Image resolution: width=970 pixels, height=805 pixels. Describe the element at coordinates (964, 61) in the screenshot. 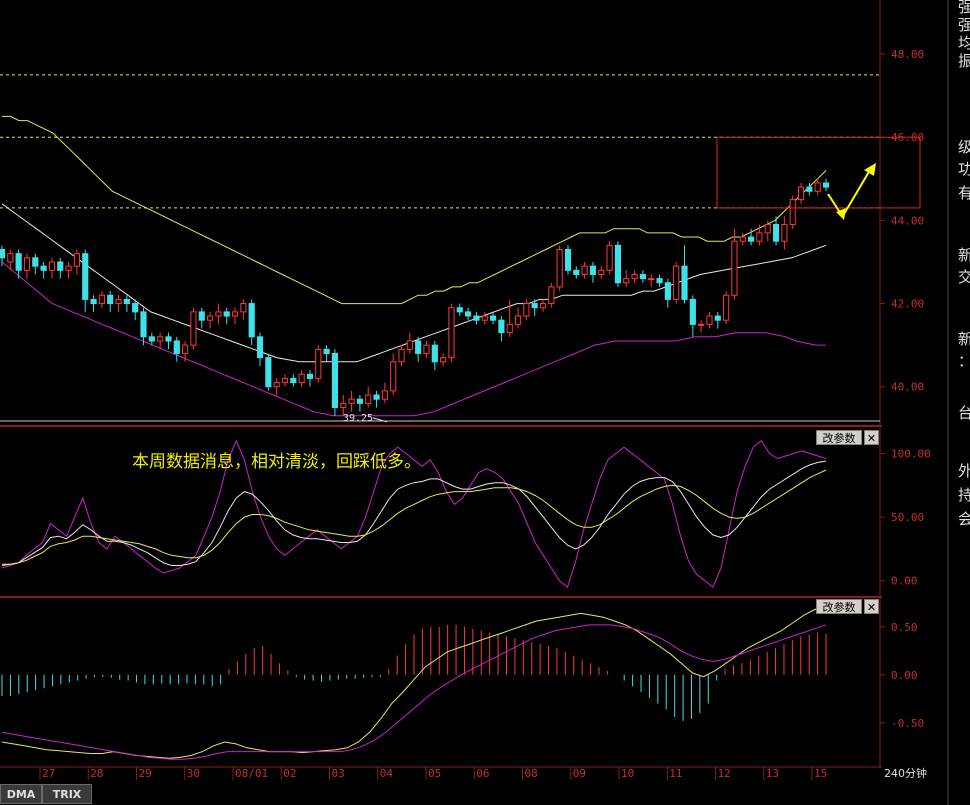

I see `side-text-fragment: 振` at that location.